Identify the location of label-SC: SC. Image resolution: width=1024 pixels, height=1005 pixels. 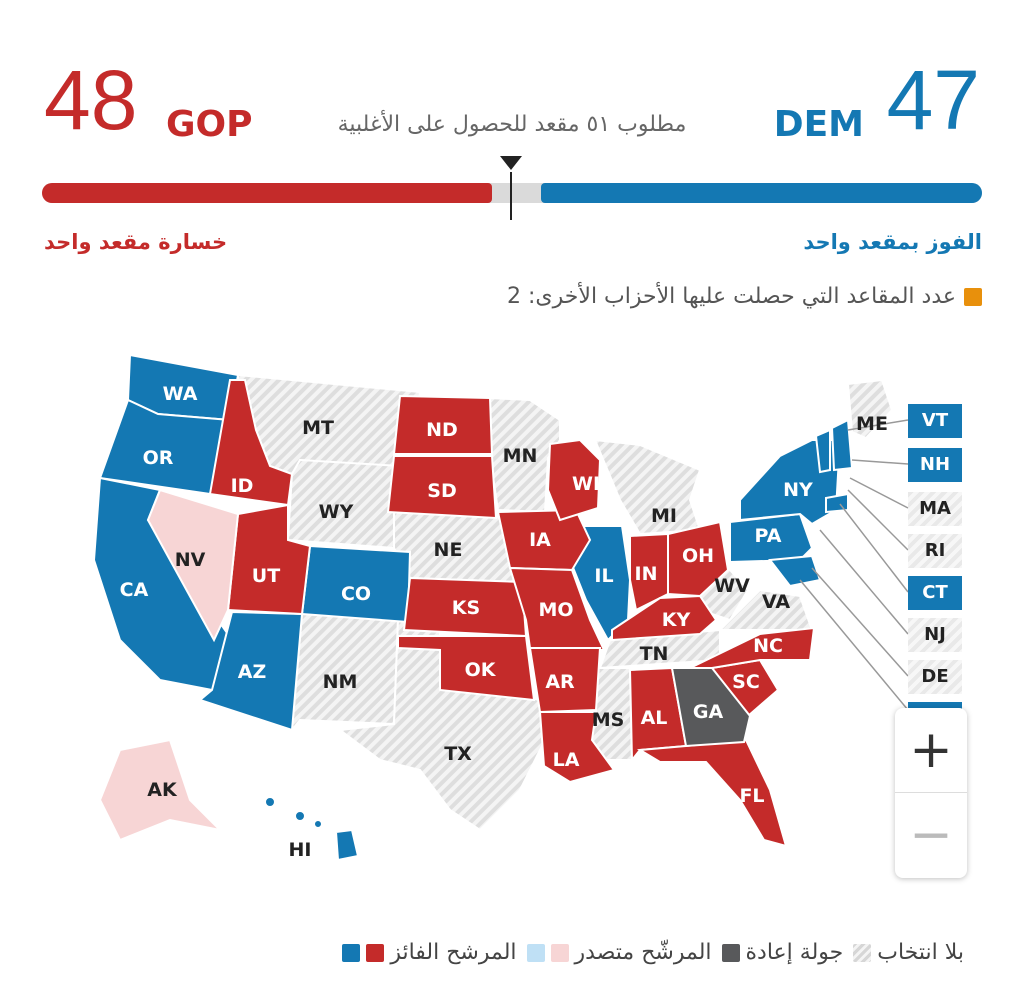
(746, 682).